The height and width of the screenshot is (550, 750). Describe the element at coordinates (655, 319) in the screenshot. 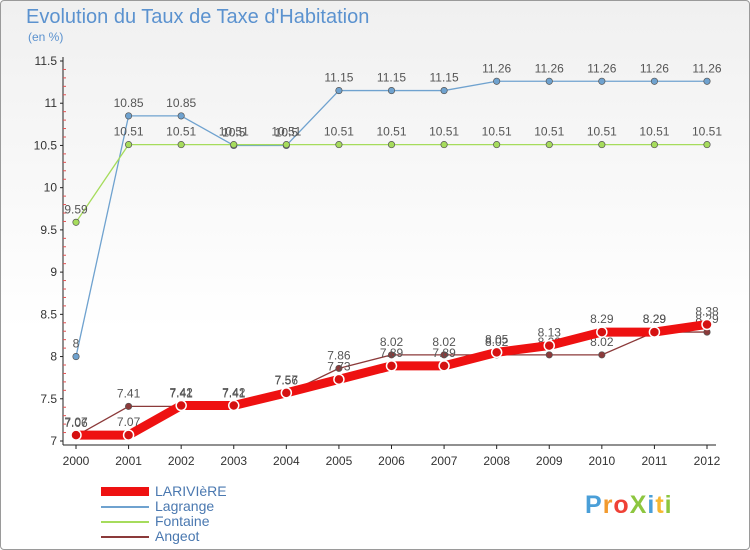

I see `data-label: 8.29` at that location.